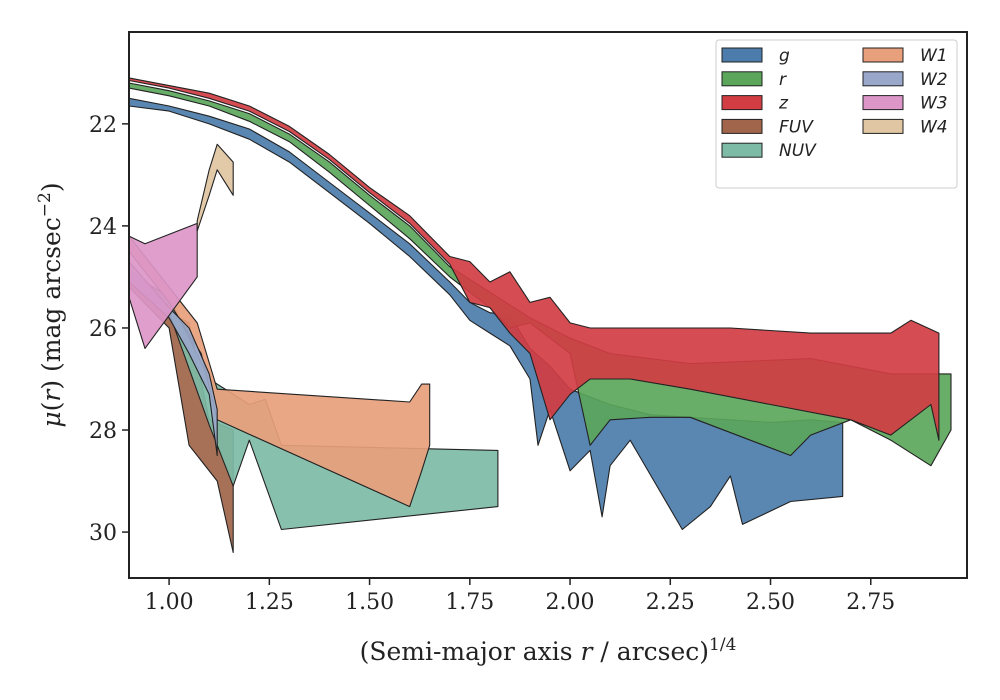 This screenshot has height=700, width=1000. Describe the element at coordinates (169, 602) in the screenshot. I see `x-tick-label: 1.00` at that location.